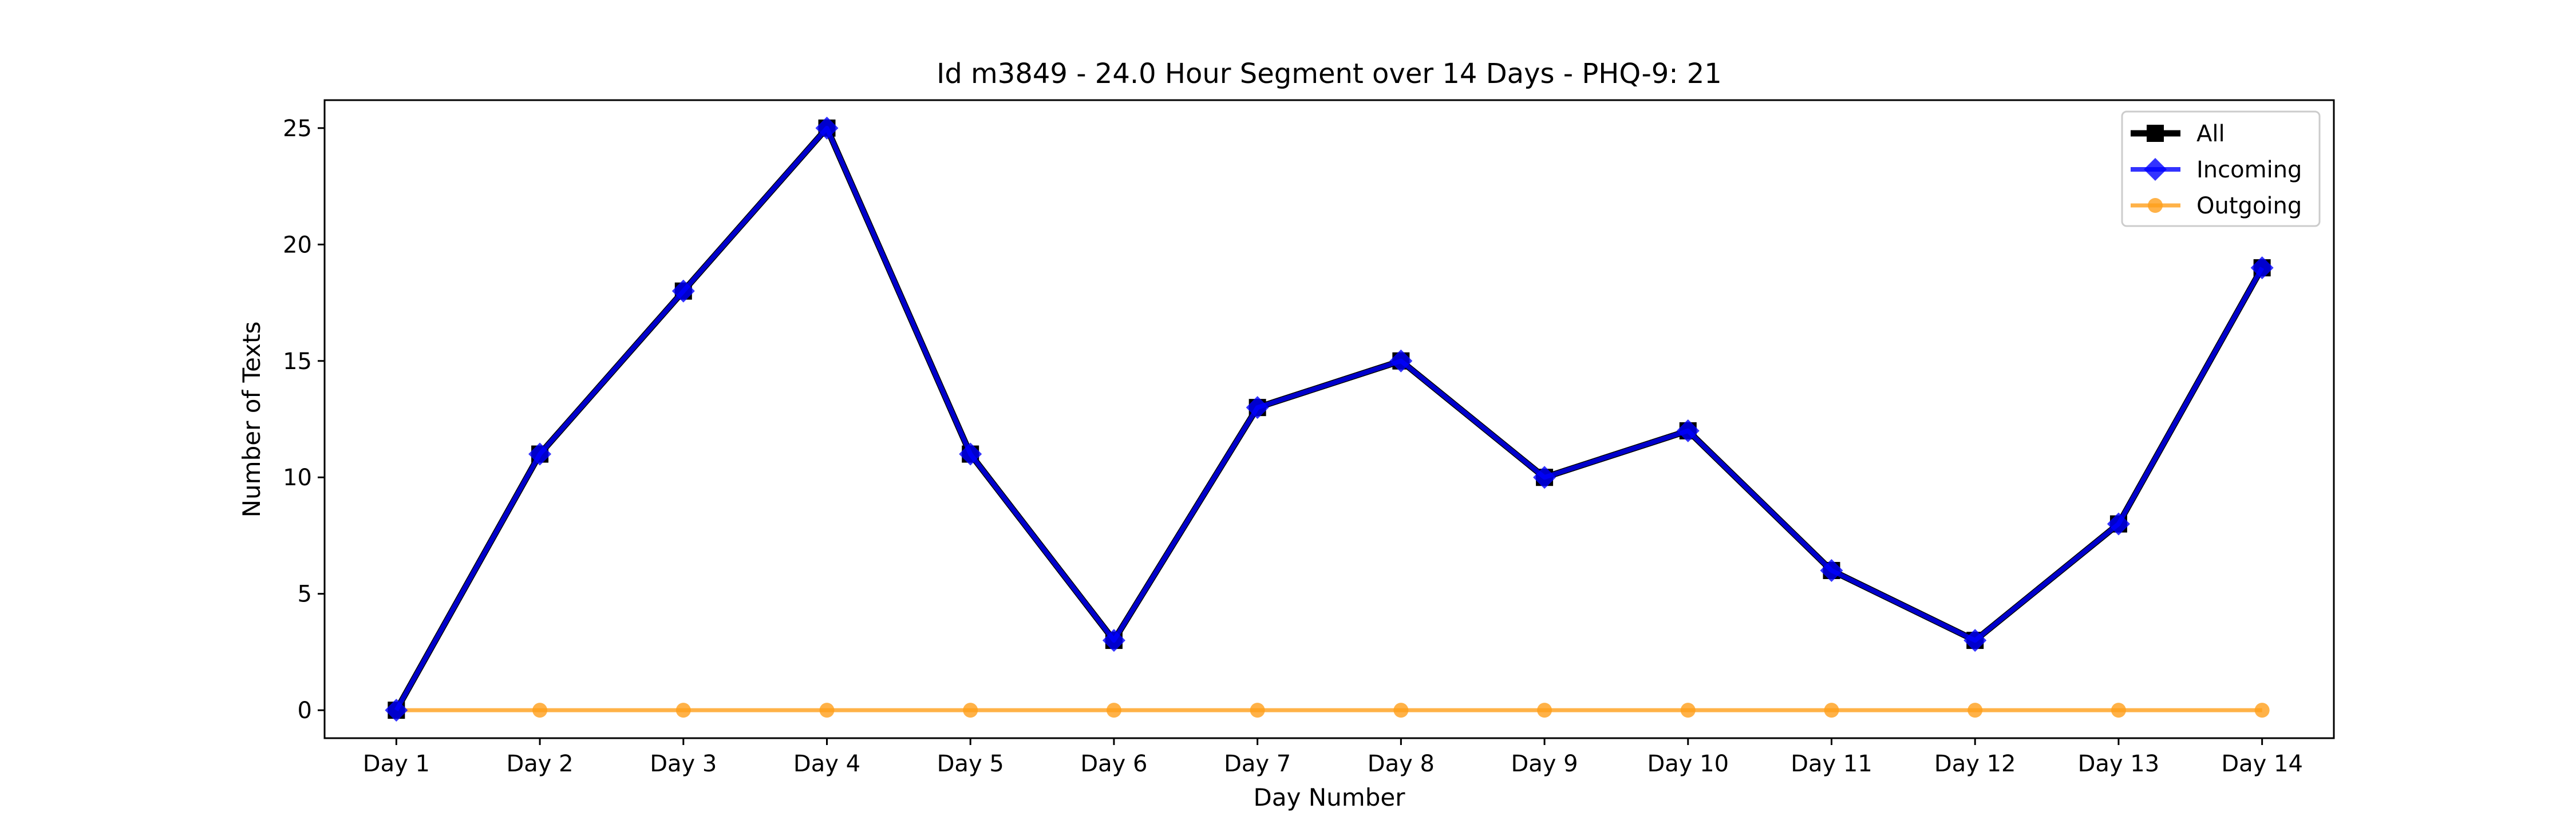  Describe the element at coordinates (1688, 764) in the screenshot. I see `x-tick-label: Day 10` at that location.